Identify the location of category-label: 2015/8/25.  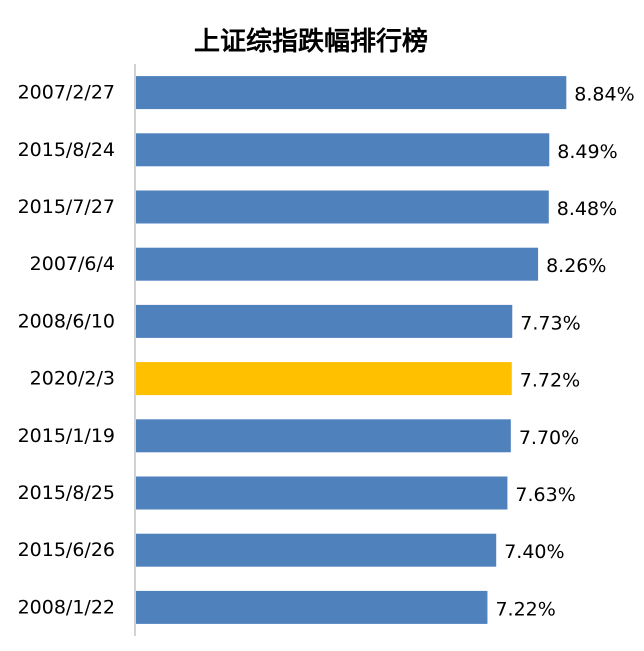
(66, 493).